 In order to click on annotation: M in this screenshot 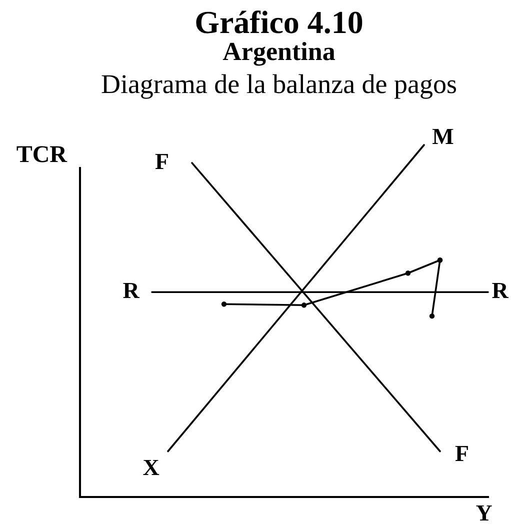, I will do `click(443, 136)`.